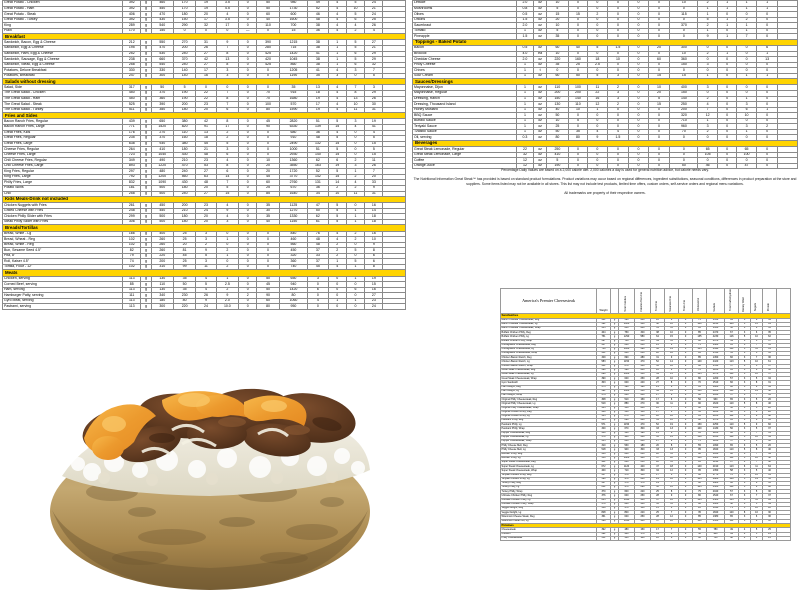 Image resolution: width=800 pixels, height=600 pixels. What do you see at coordinates (162, 14) in the screenshot?
I see `value-cell: 470` at bounding box center [162, 14].